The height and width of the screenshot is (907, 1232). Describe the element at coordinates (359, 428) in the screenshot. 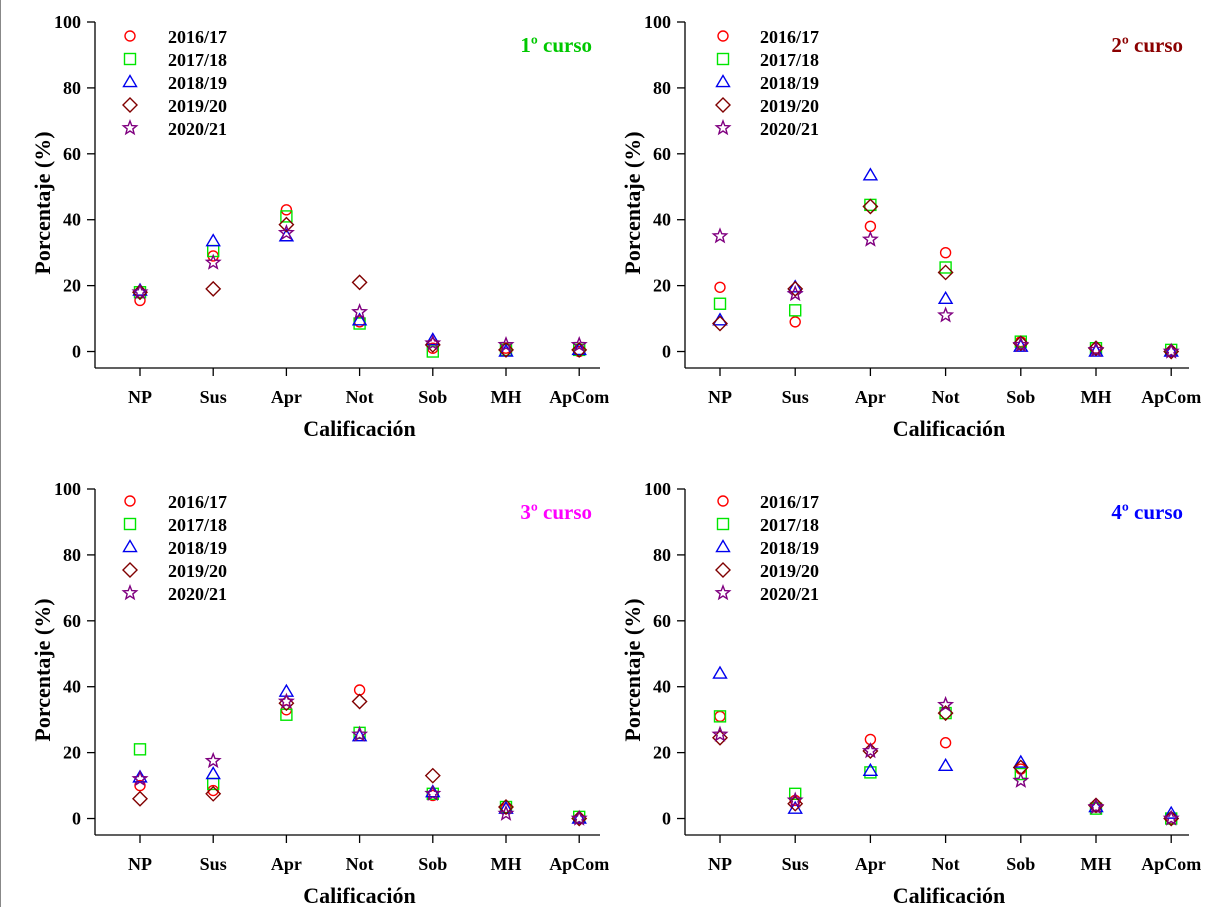

I see `x-axis-title: Calificación` at that location.